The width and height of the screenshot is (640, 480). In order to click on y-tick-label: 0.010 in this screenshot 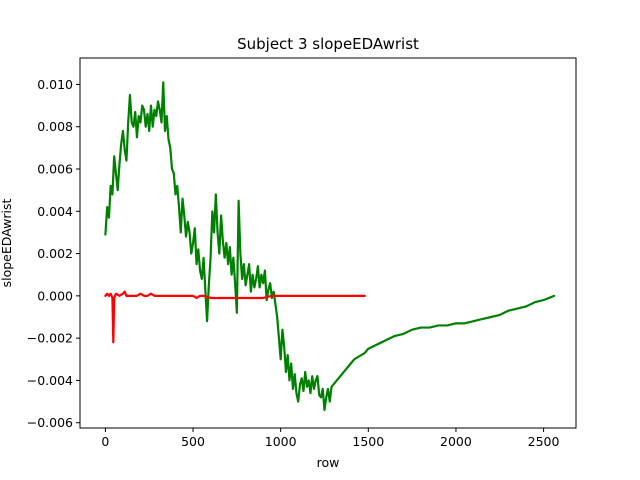, I will do `click(55, 84)`.